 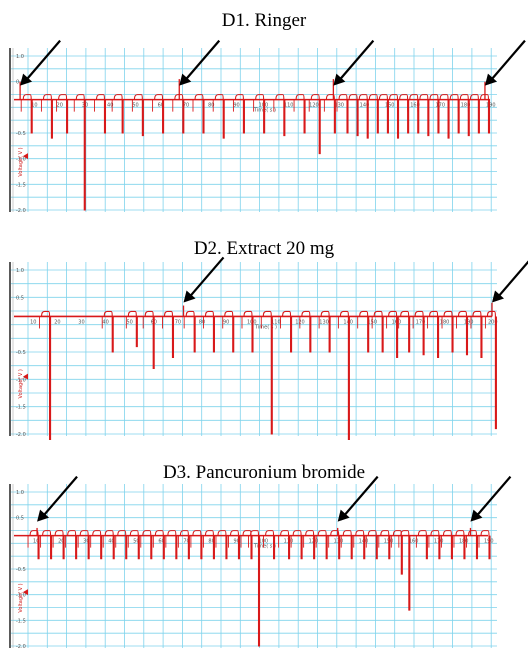 What do you see at coordinates (264, 20) in the screenshot?
I see `panel-title-d1: D1. Ringer` at bounding box center [264, 20].